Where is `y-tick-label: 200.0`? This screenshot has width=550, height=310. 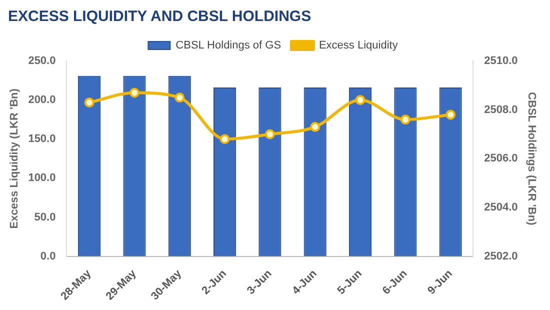 y-tick-label: 200.0 is located at coordinates (42, 100).